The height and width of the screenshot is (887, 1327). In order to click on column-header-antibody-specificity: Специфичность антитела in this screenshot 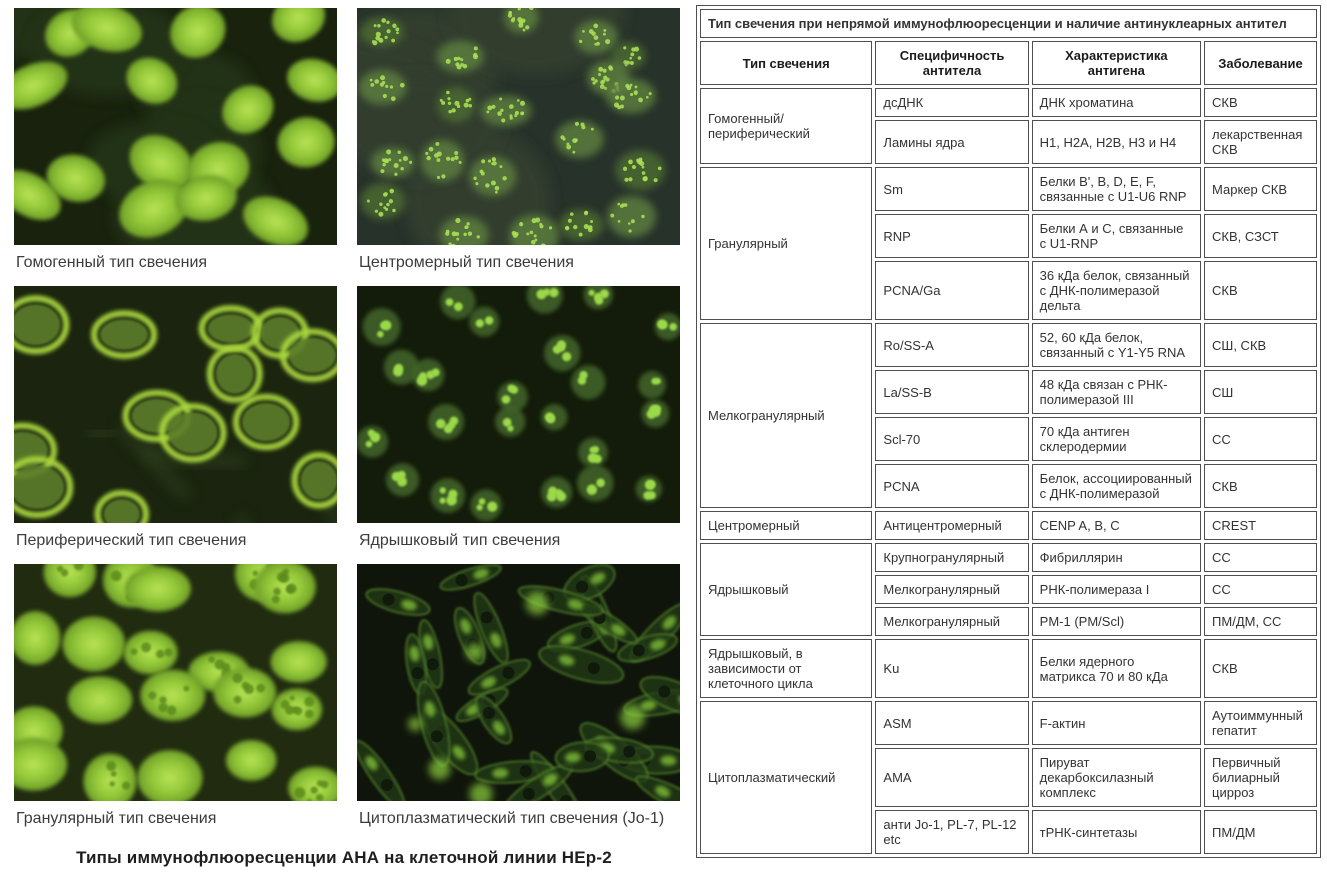, I will do `click(952, 63)`.